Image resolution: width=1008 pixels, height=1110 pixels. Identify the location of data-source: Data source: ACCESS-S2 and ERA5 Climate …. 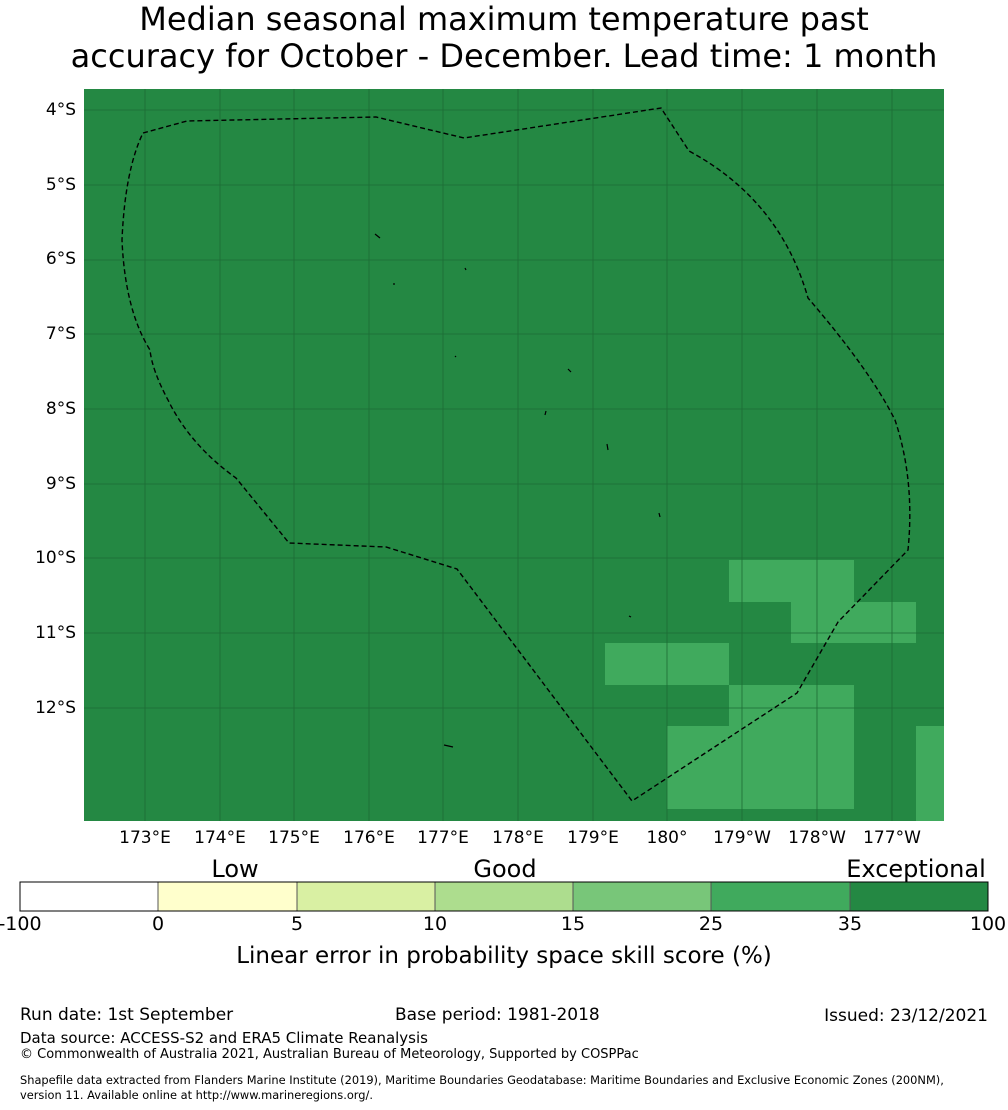
(224, 1038).